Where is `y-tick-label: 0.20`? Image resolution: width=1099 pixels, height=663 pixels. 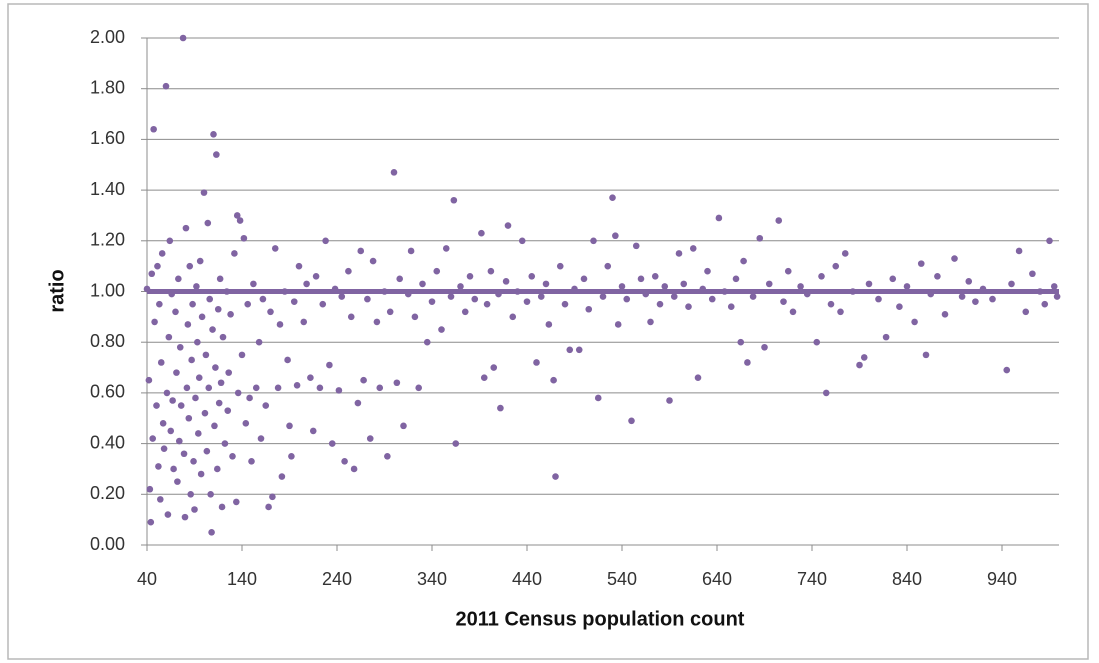
y-tick-label: 0.20 is located at coordinates (107, 493).